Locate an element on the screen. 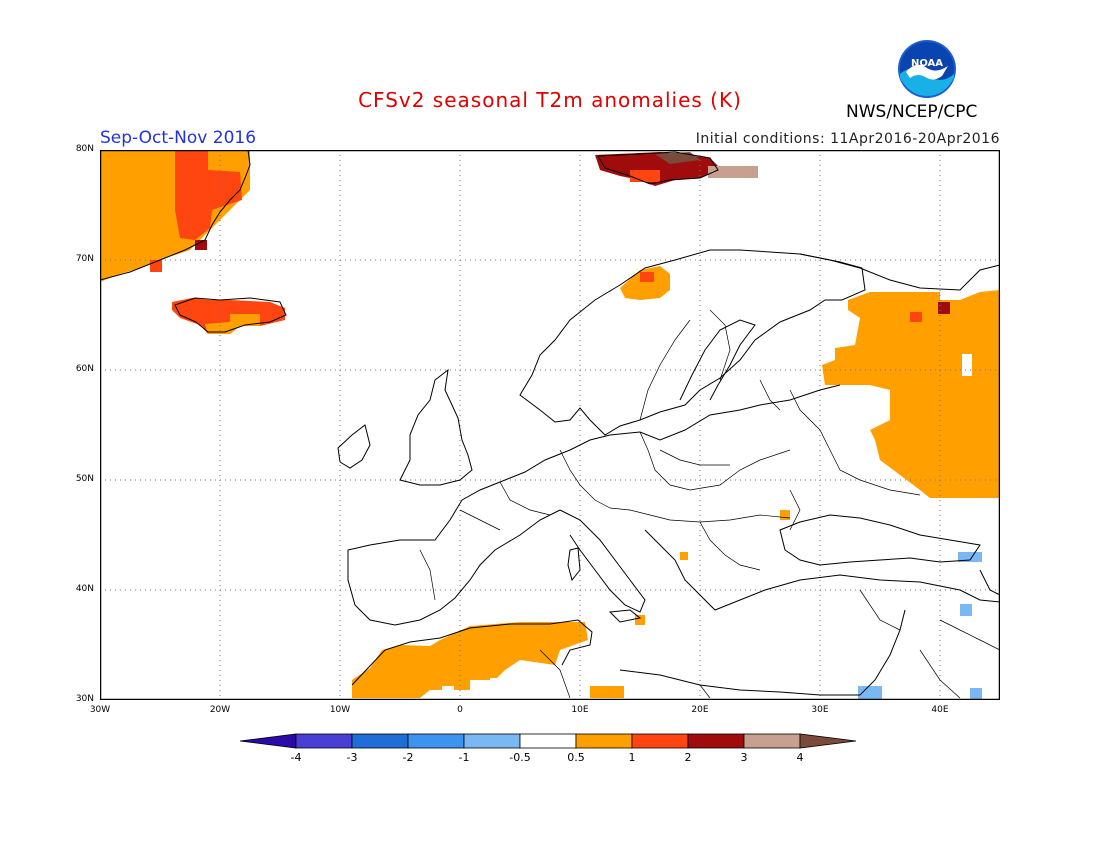  logo-text: NOAA is located at coordinates (927, 63).